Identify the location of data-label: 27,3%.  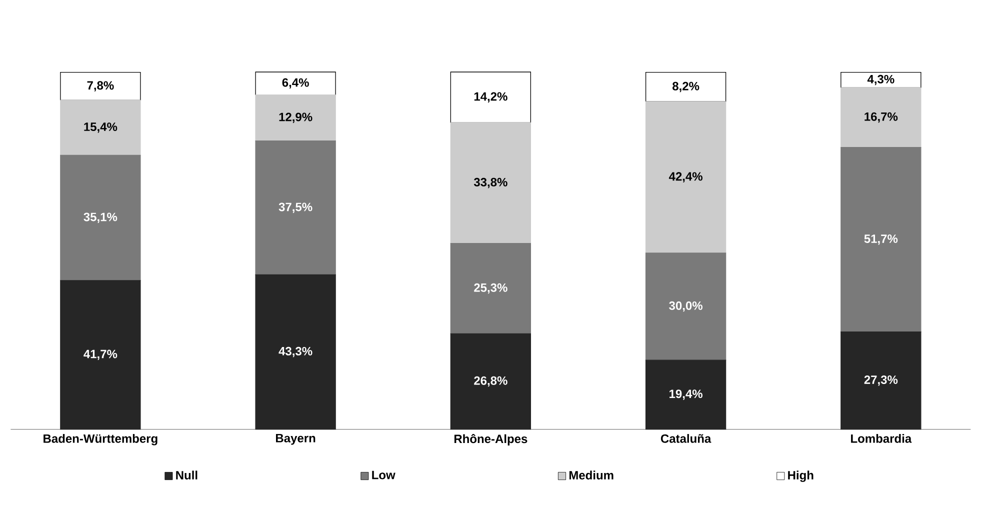
(881, 381).